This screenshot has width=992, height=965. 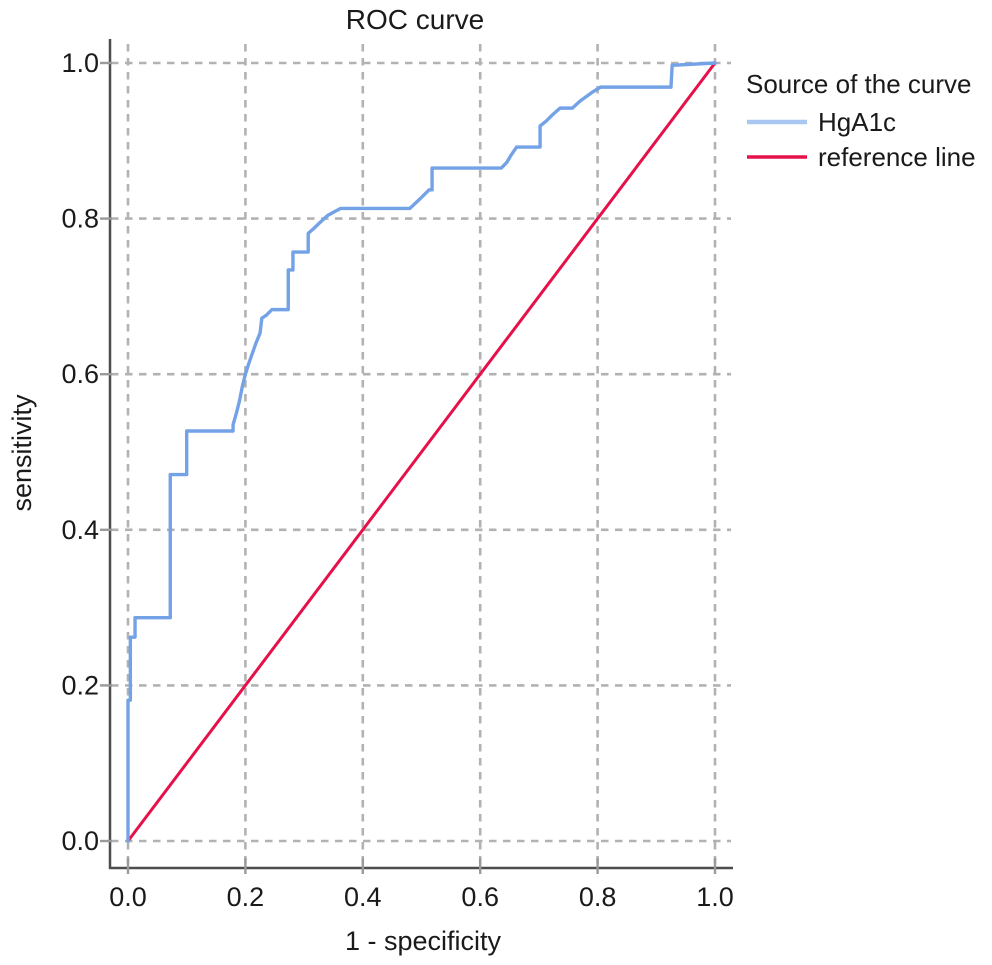 I want to click on y-tick-label: 0.0, so click(x=80, y=841).